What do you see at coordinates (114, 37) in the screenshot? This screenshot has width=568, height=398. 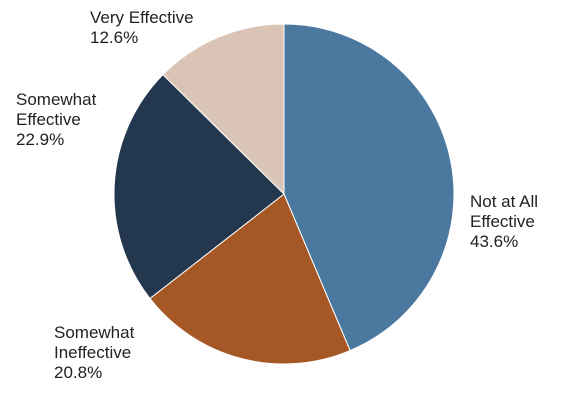 I see `slice-value-label: 12.6%` at bounding box center [114, 37].